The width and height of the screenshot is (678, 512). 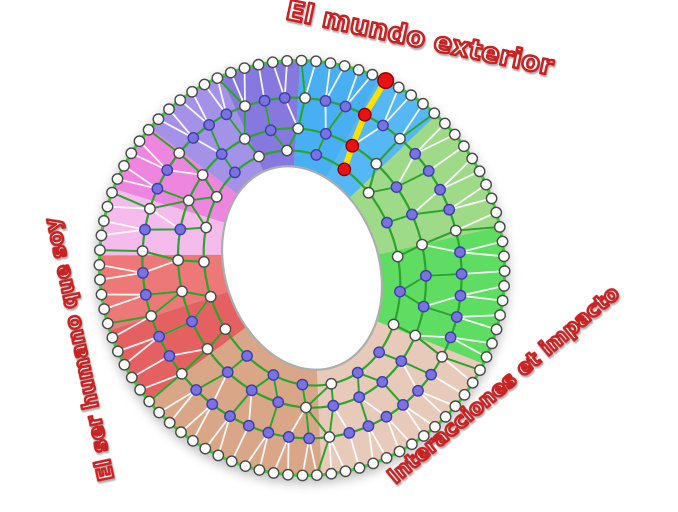 I want to click on wedge-green-vivid, so click(x=440, y=295).